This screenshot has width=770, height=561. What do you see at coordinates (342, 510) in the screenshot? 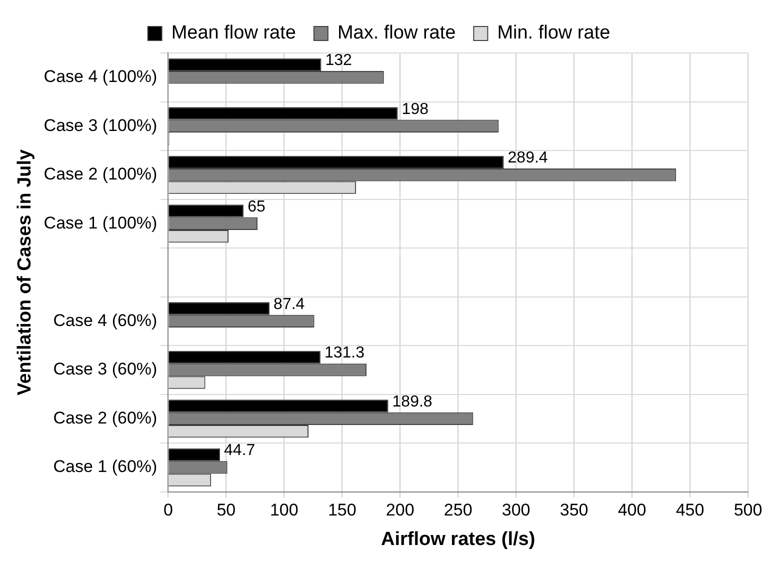
I see `x-tick-label: 150` at bounding box center [342, 510].